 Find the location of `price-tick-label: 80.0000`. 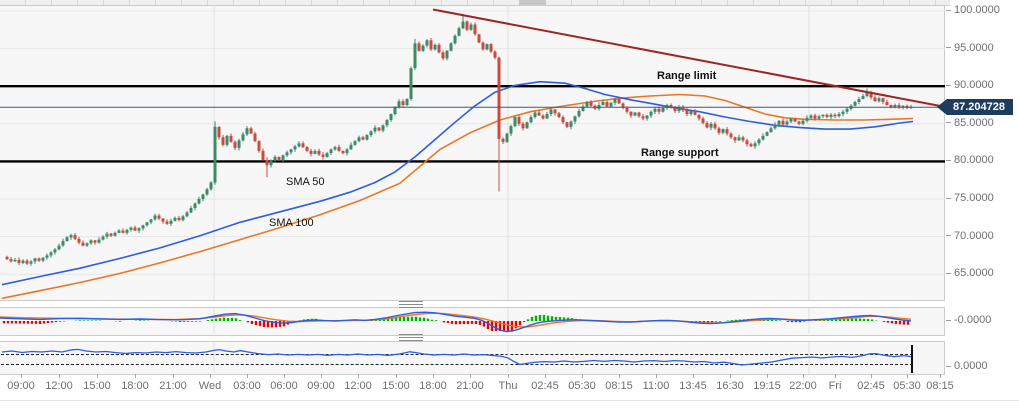

price-tick-label: 80.0000 is located at coordinates (970, 160).